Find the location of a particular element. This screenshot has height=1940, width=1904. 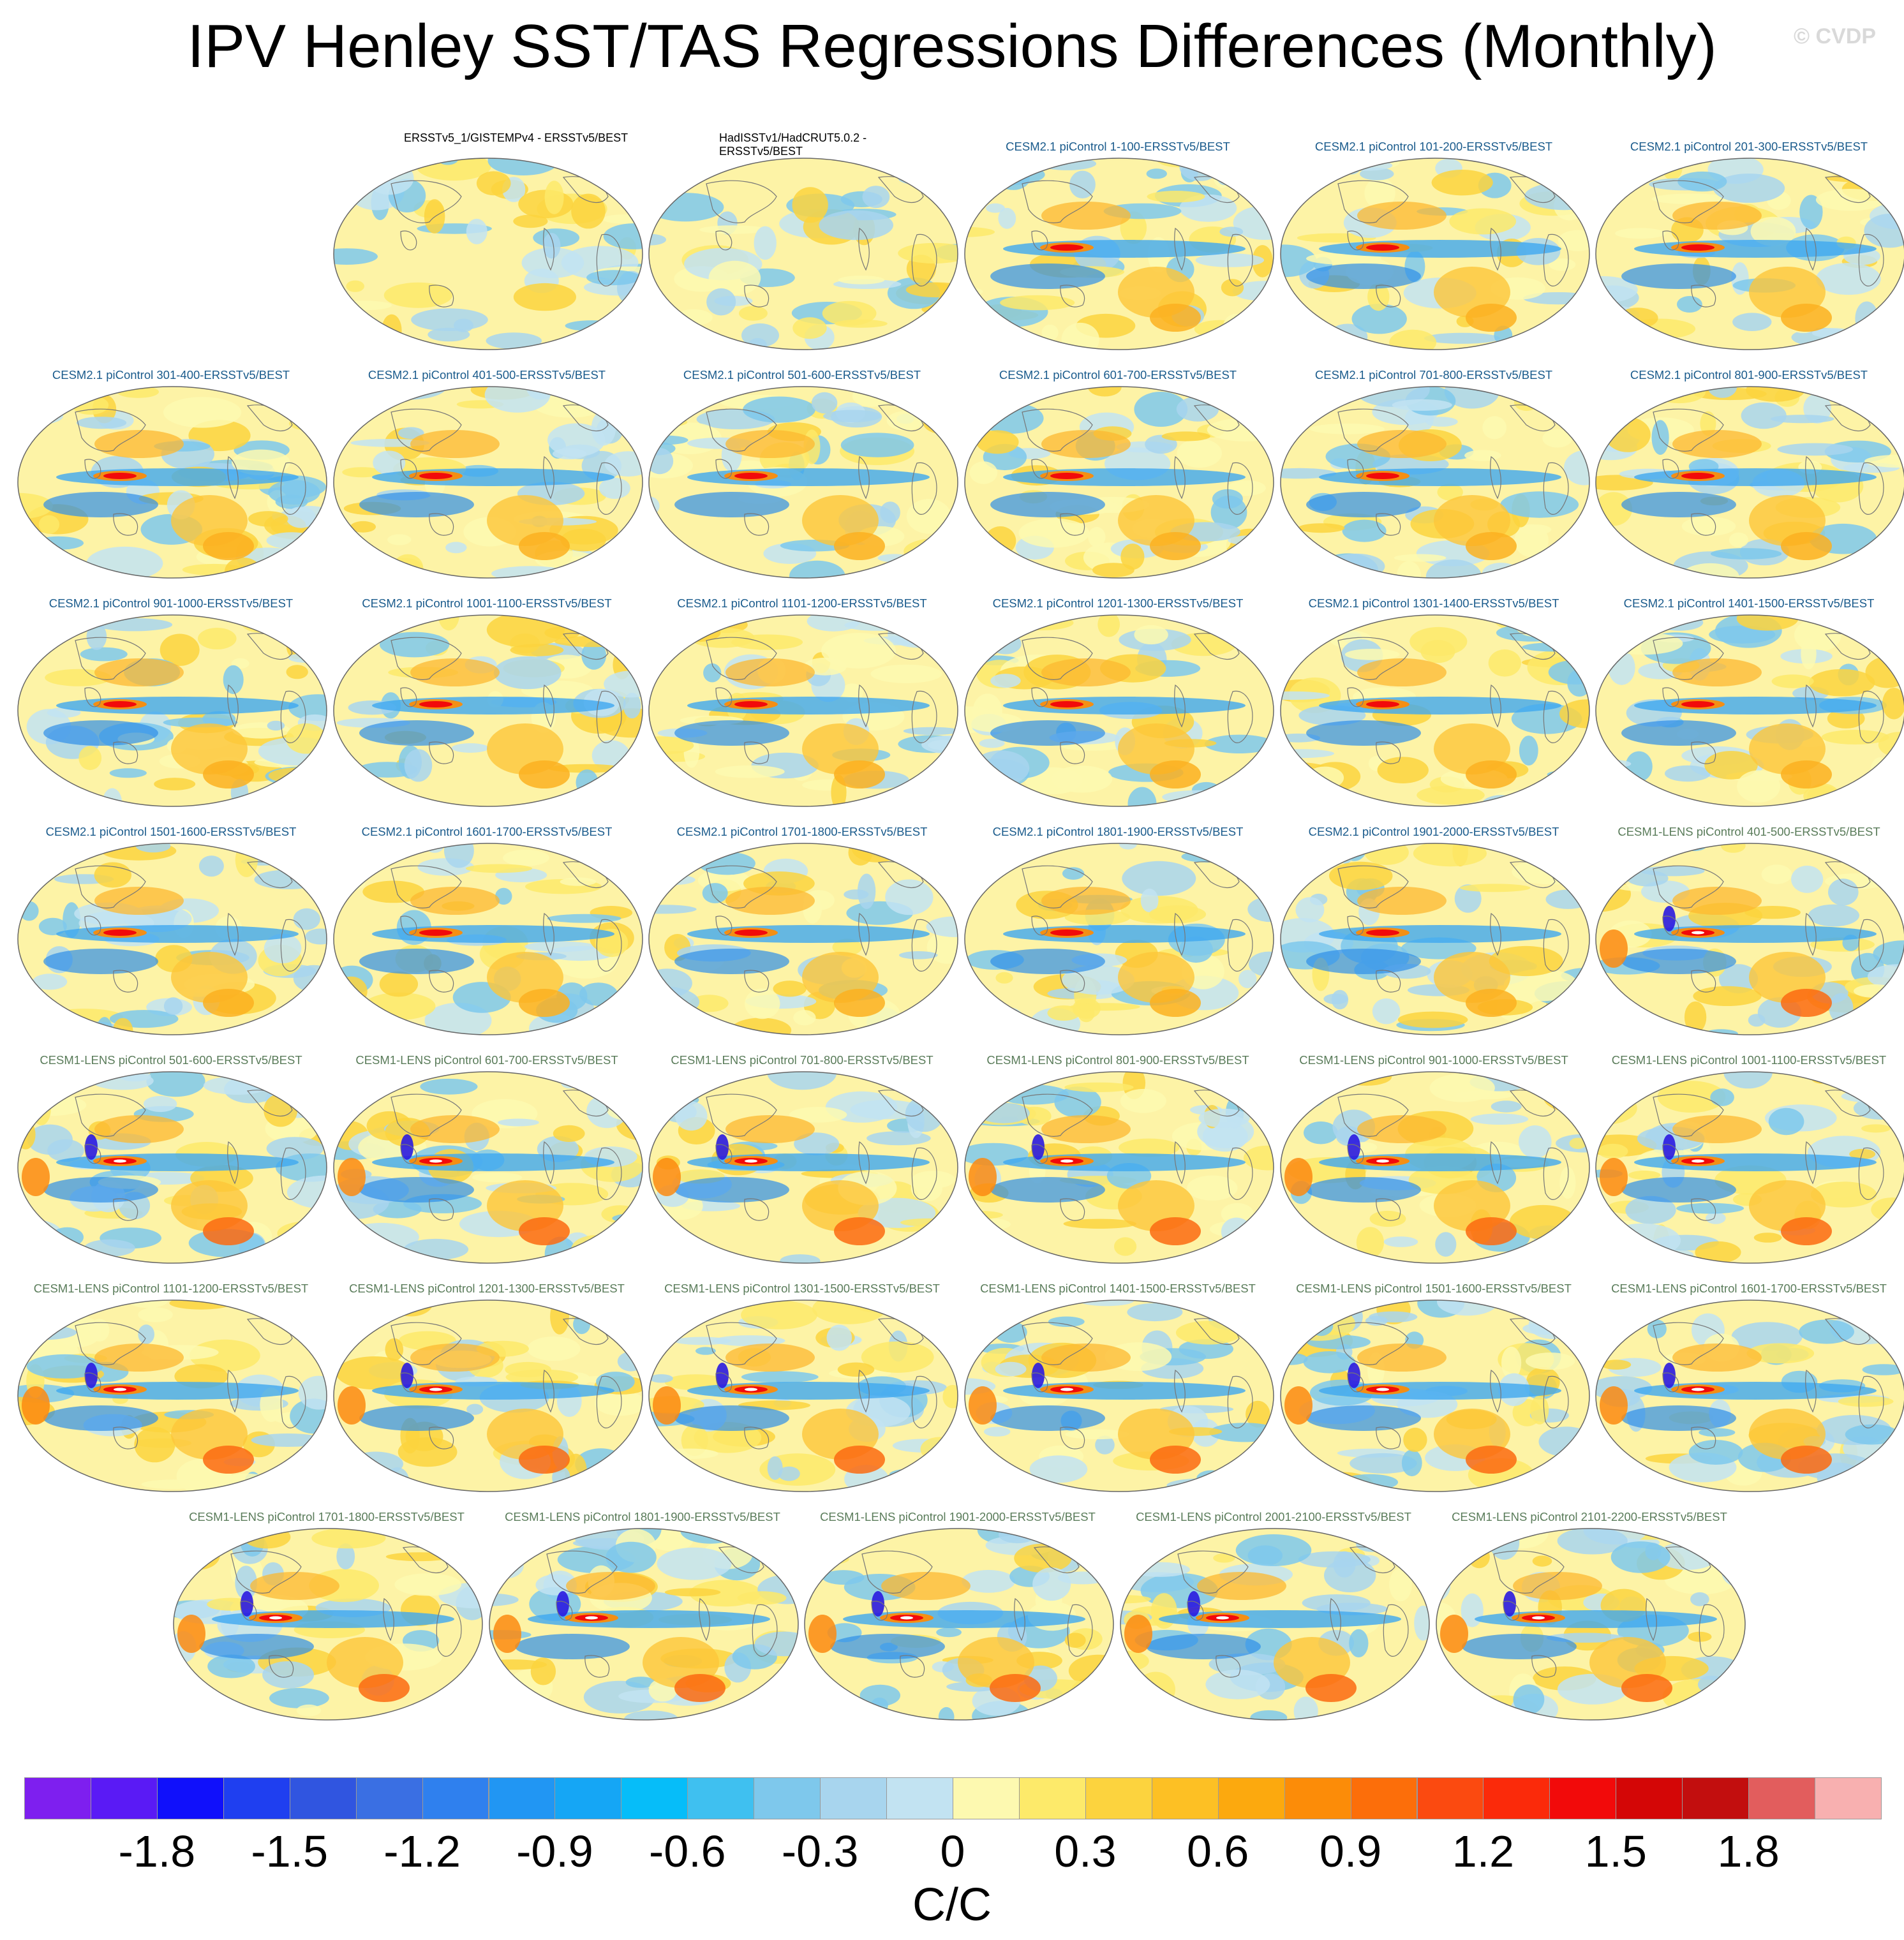

equatorial-cool-band is located at coordinates (1755, 477).